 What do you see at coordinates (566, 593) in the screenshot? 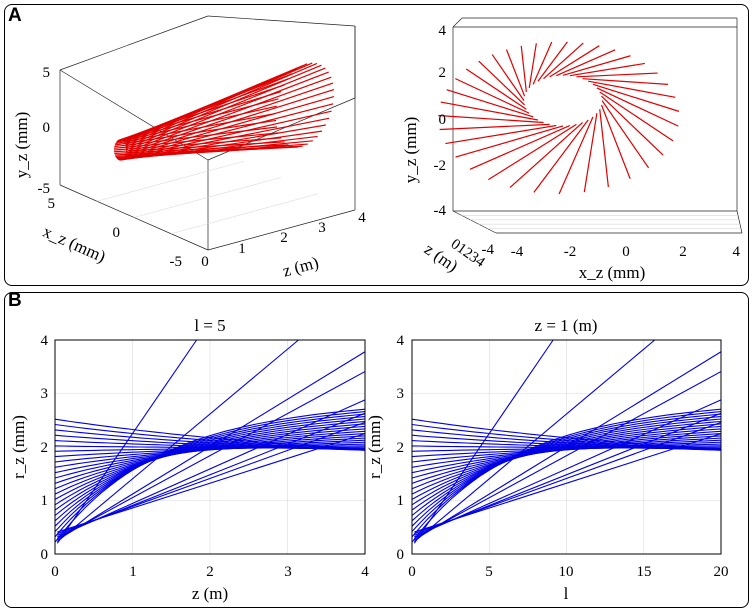
I see `b-right-xlabel: l` at bounding box center [566, 593].